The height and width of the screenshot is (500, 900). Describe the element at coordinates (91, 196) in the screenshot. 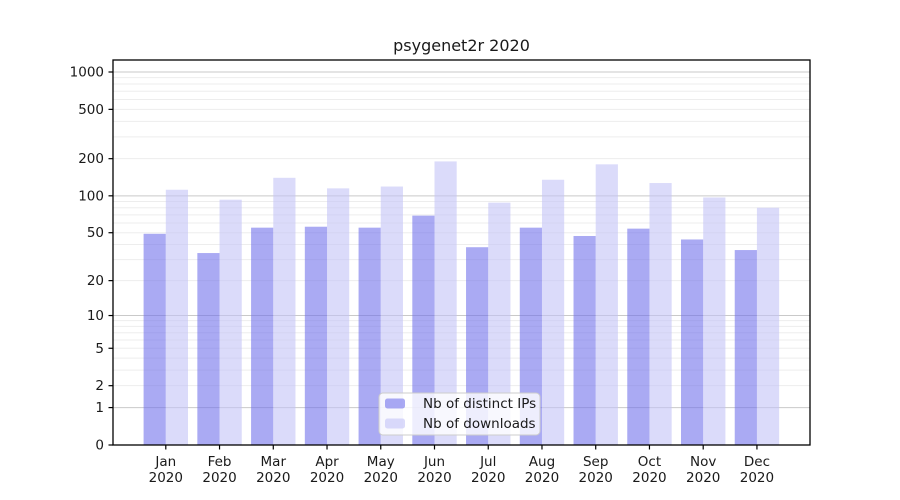

I see `y-tick-label: 100` at that location.